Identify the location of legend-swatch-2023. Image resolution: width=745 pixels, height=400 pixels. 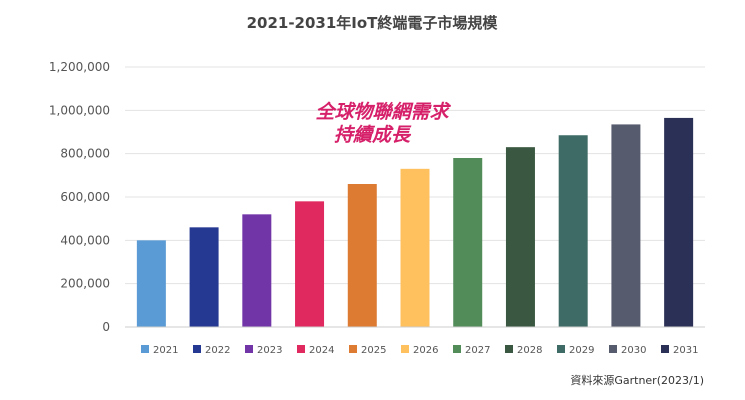
(249, 349).